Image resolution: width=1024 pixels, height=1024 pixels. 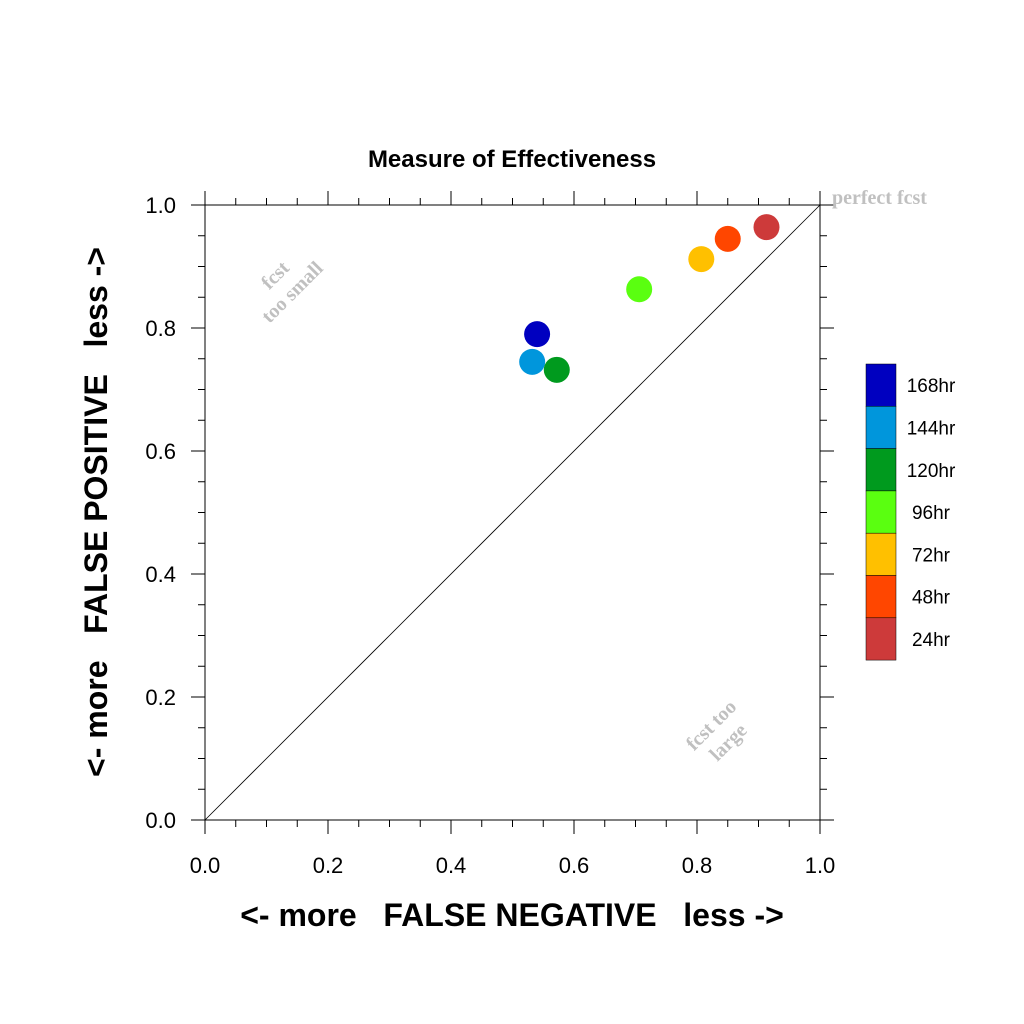 I want to click on x-tick-label: 0.2, so click(x=328, y=865).